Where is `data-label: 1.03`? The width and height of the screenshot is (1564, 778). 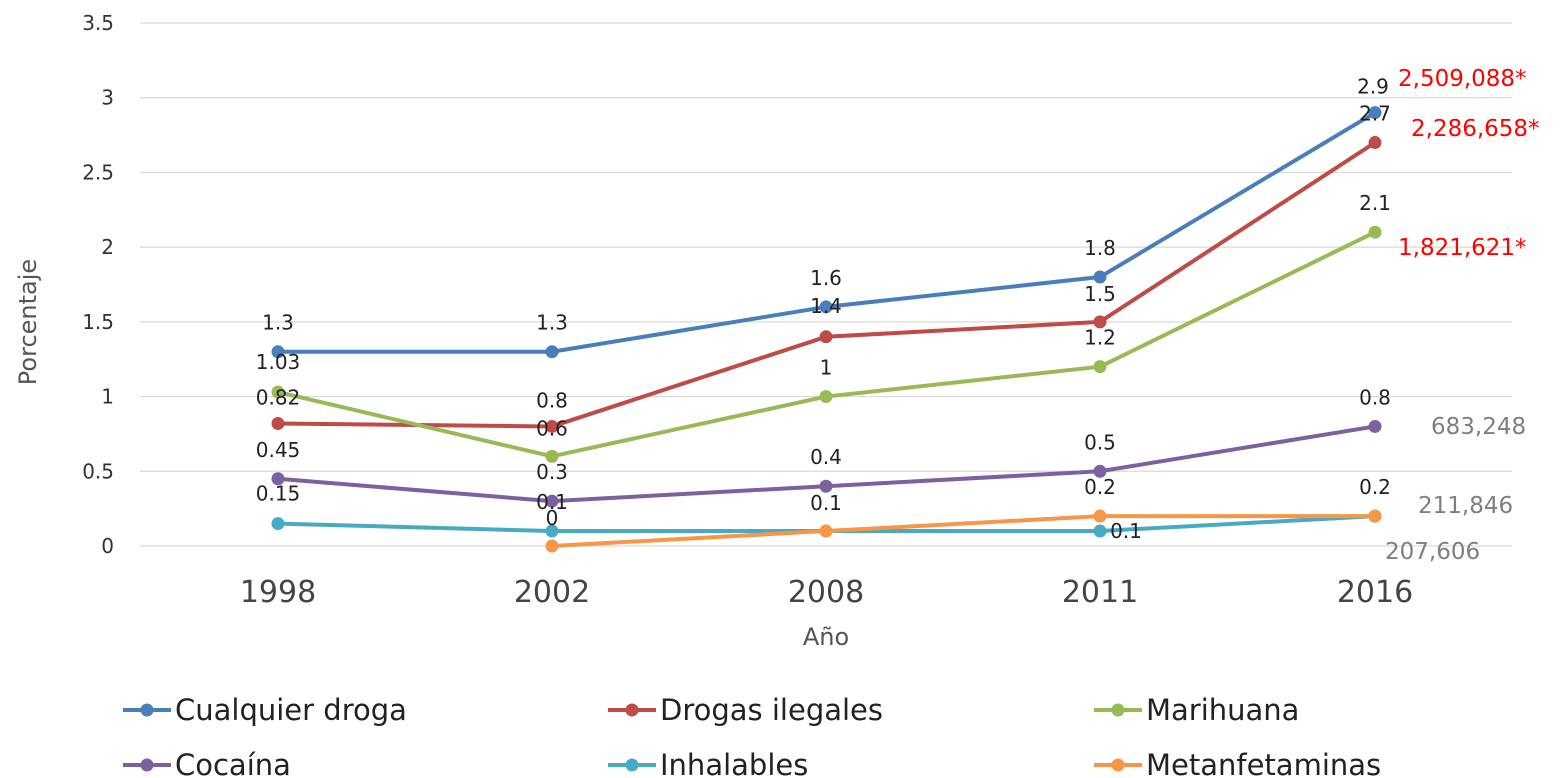
data-label: 1.03 is located at coordinates (278, 362).